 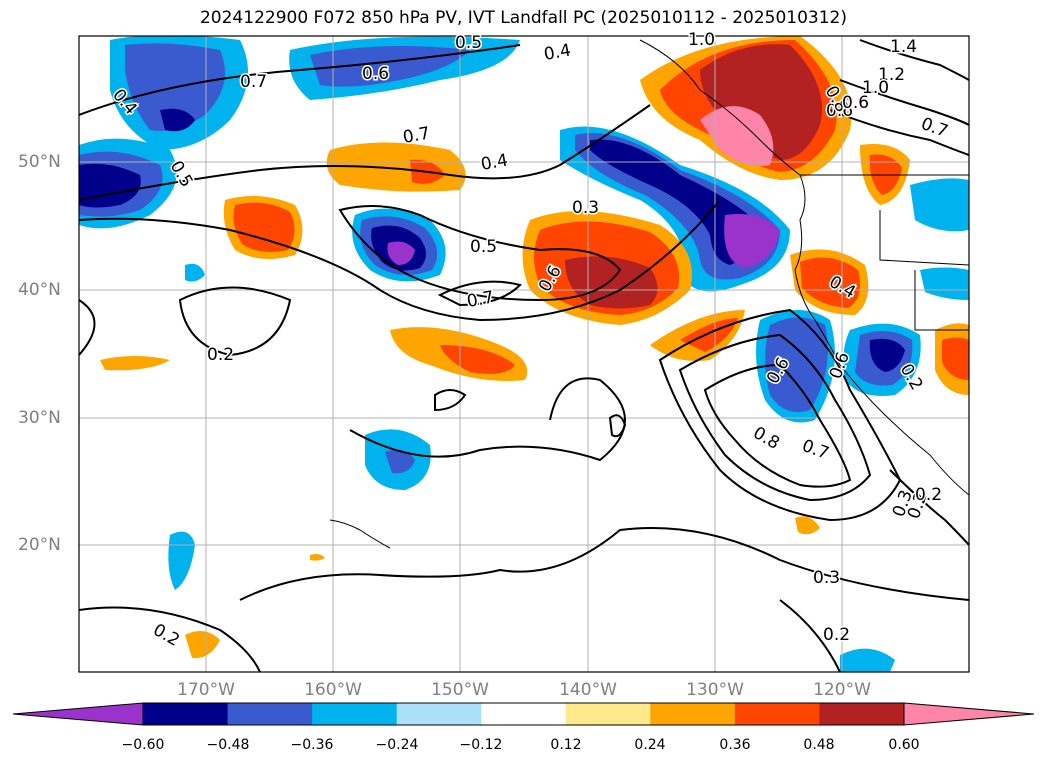 I want to click on colorbar-arrow-high, so click(x=969, y=714).